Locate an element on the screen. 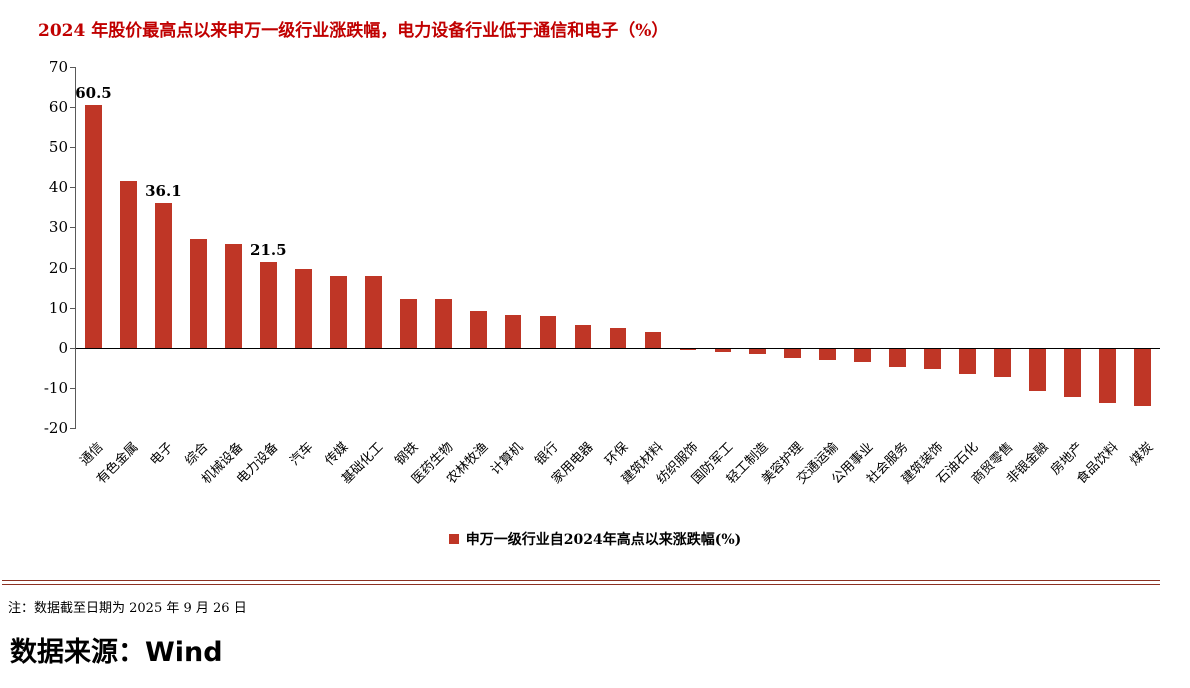 Image resolution: width=1190 pixels, height=688 pixels. x-axis-zero-line is located at coordinates (618, 348).